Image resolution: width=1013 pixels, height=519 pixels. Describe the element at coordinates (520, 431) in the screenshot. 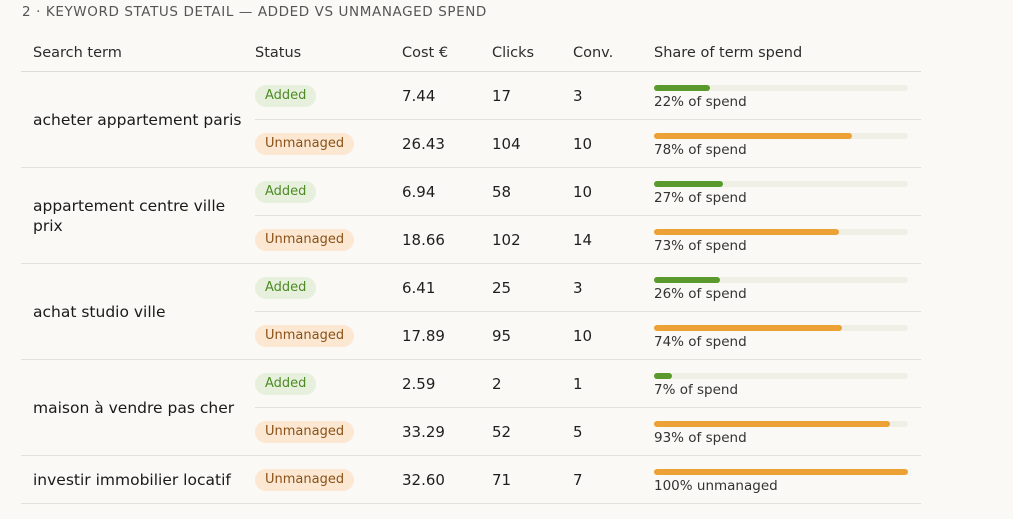

I see `clicks-cell: 52` at that location.